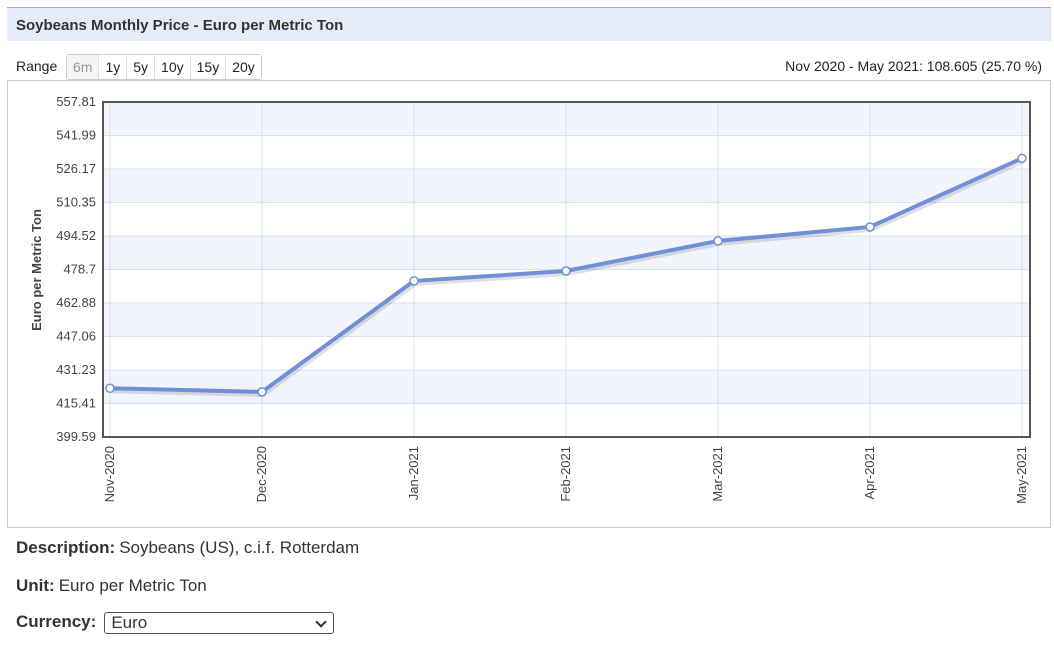  Describe the element at coordinates (76, 168) in the screenshot. I see `y-tick-label: 526.17` at that location.